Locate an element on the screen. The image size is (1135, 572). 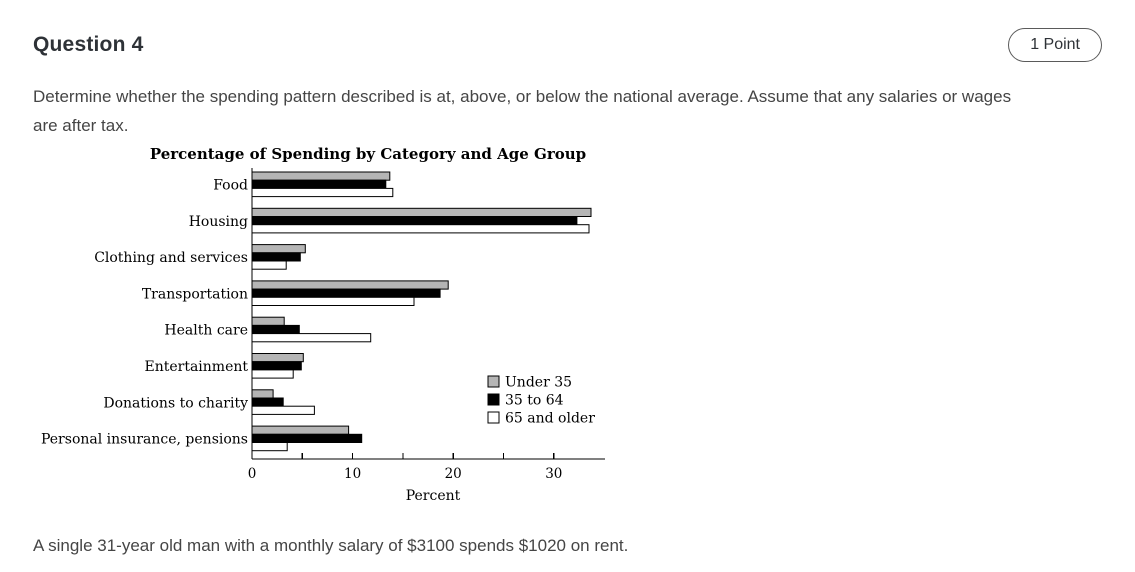
category-label: Transportation is located at coordinates (195, 294).